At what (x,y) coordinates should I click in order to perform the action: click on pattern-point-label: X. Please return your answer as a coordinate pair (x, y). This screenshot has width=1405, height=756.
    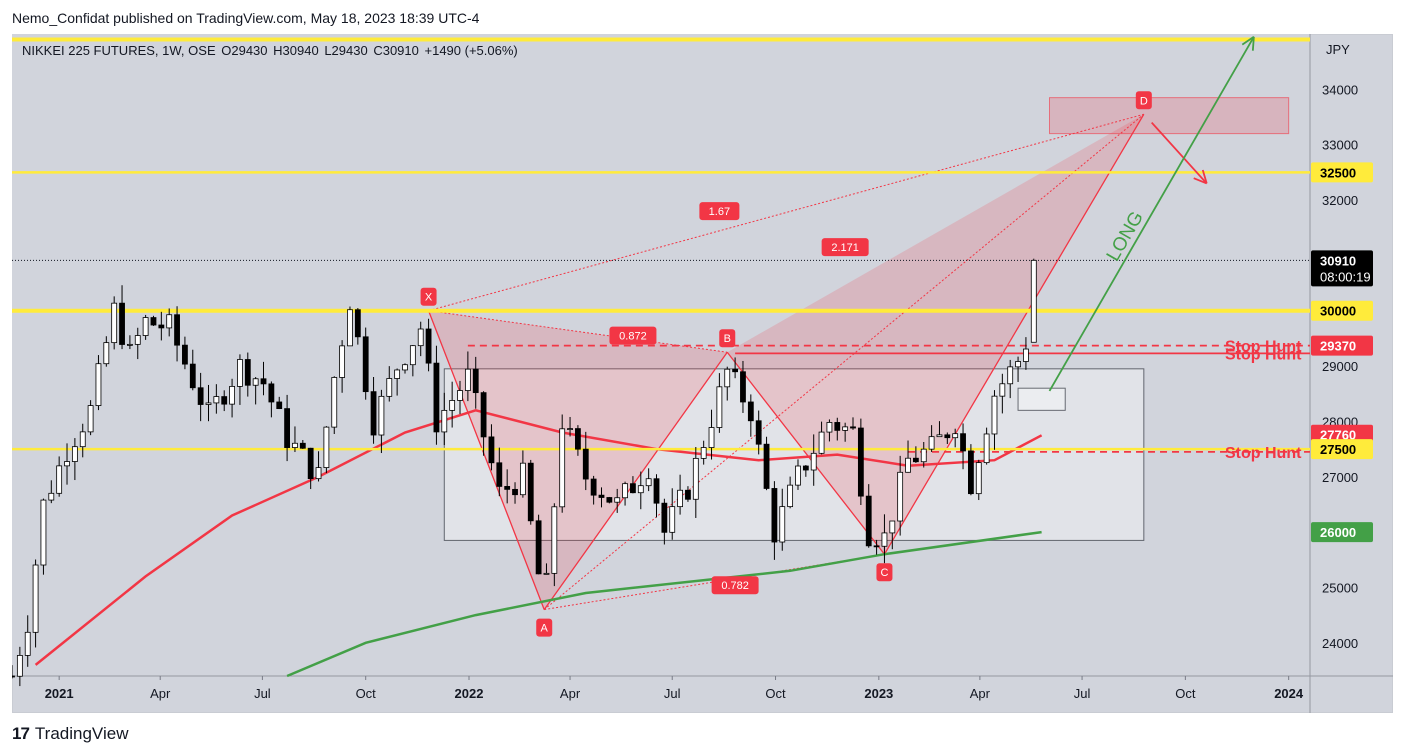
    Looking at the image, I should click on (429, 298).